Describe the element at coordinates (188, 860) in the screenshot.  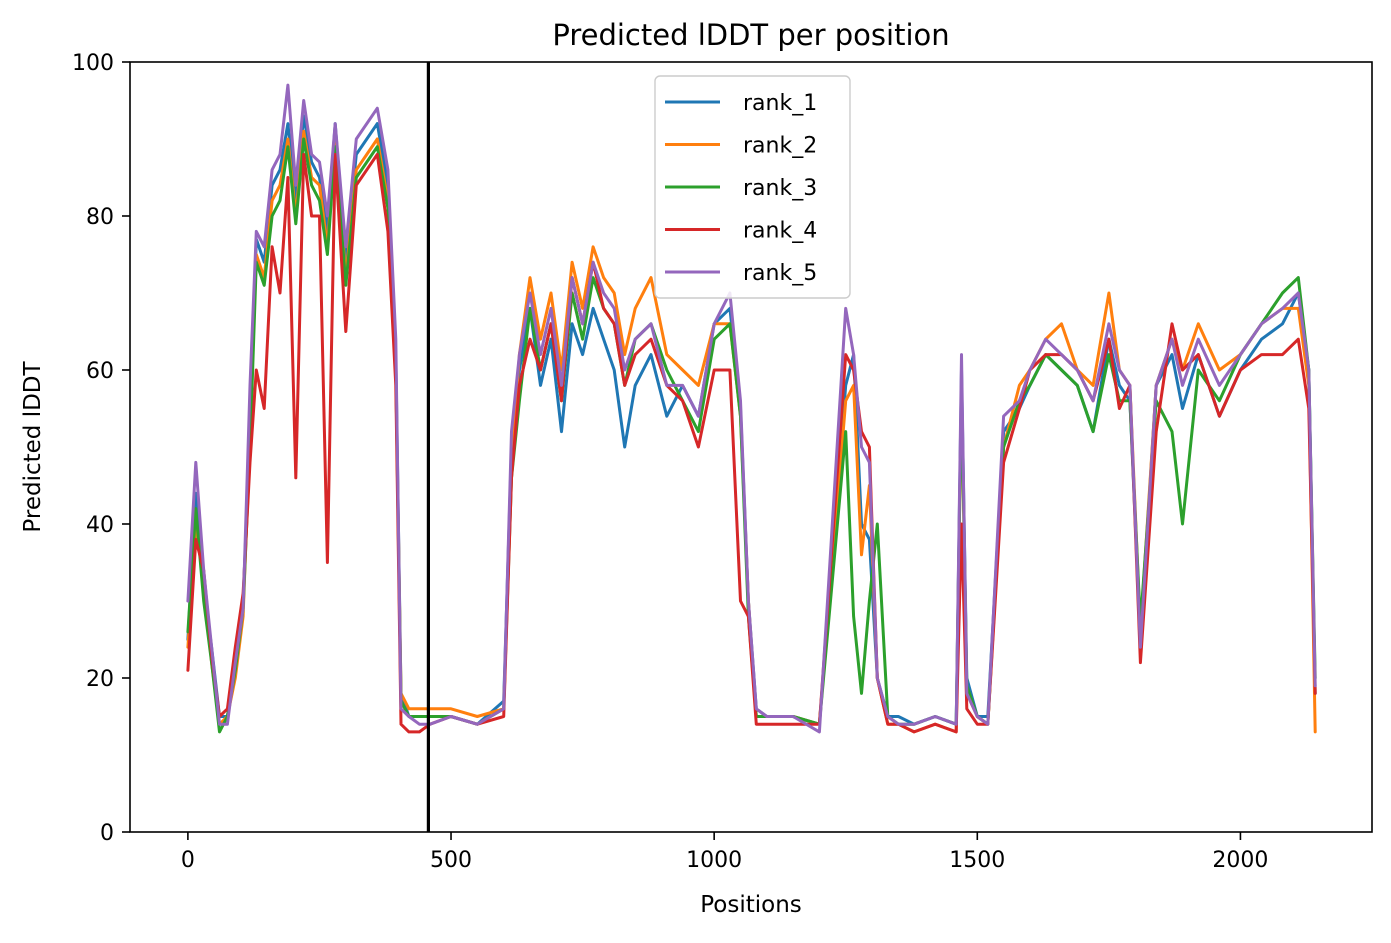
I see `x-tick-label: 0` at that location.